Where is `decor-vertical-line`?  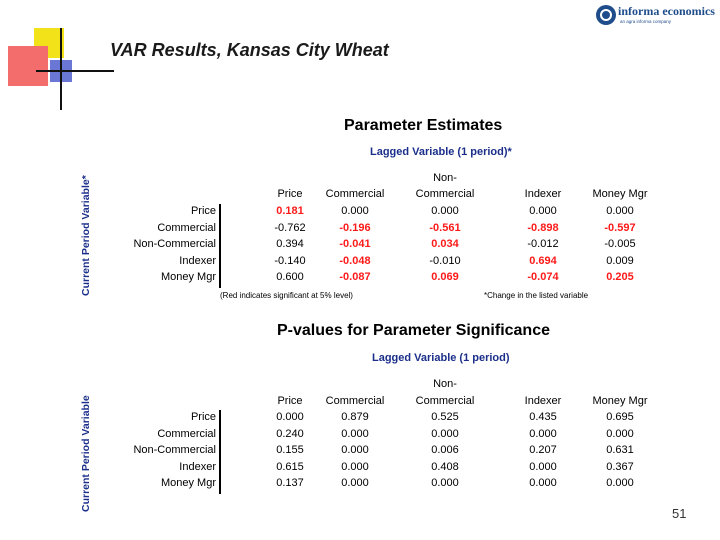
decor-vertical-line is located at coordinates (61, 69).